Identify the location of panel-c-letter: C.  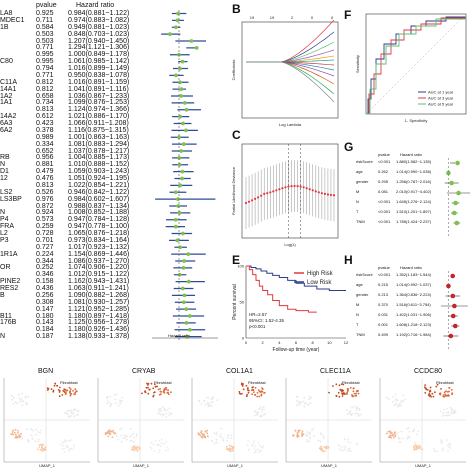
(236, 135).